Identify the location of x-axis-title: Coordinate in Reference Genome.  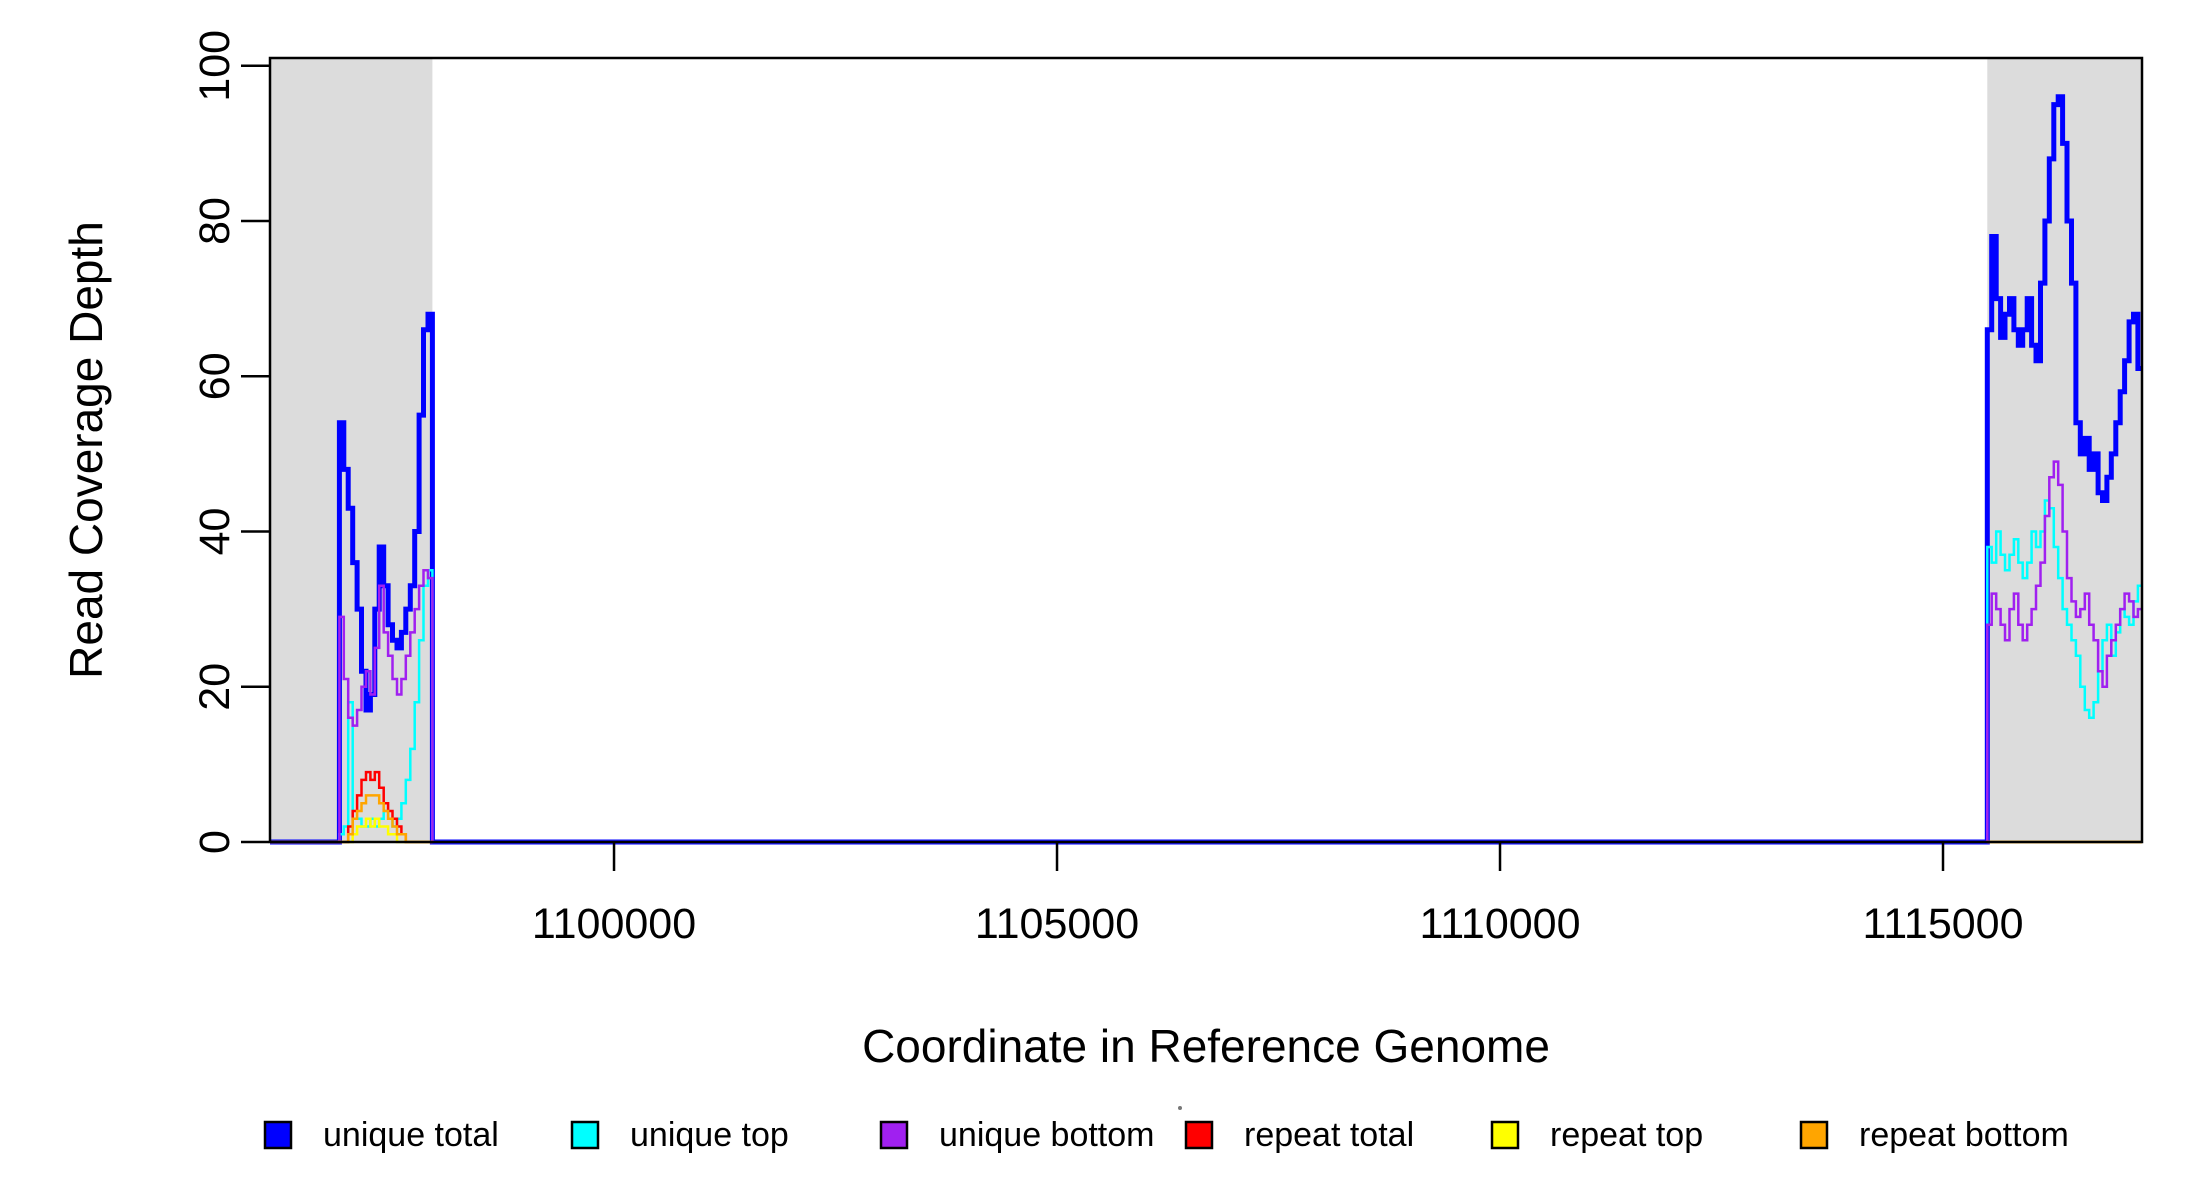
(1206, 1046).